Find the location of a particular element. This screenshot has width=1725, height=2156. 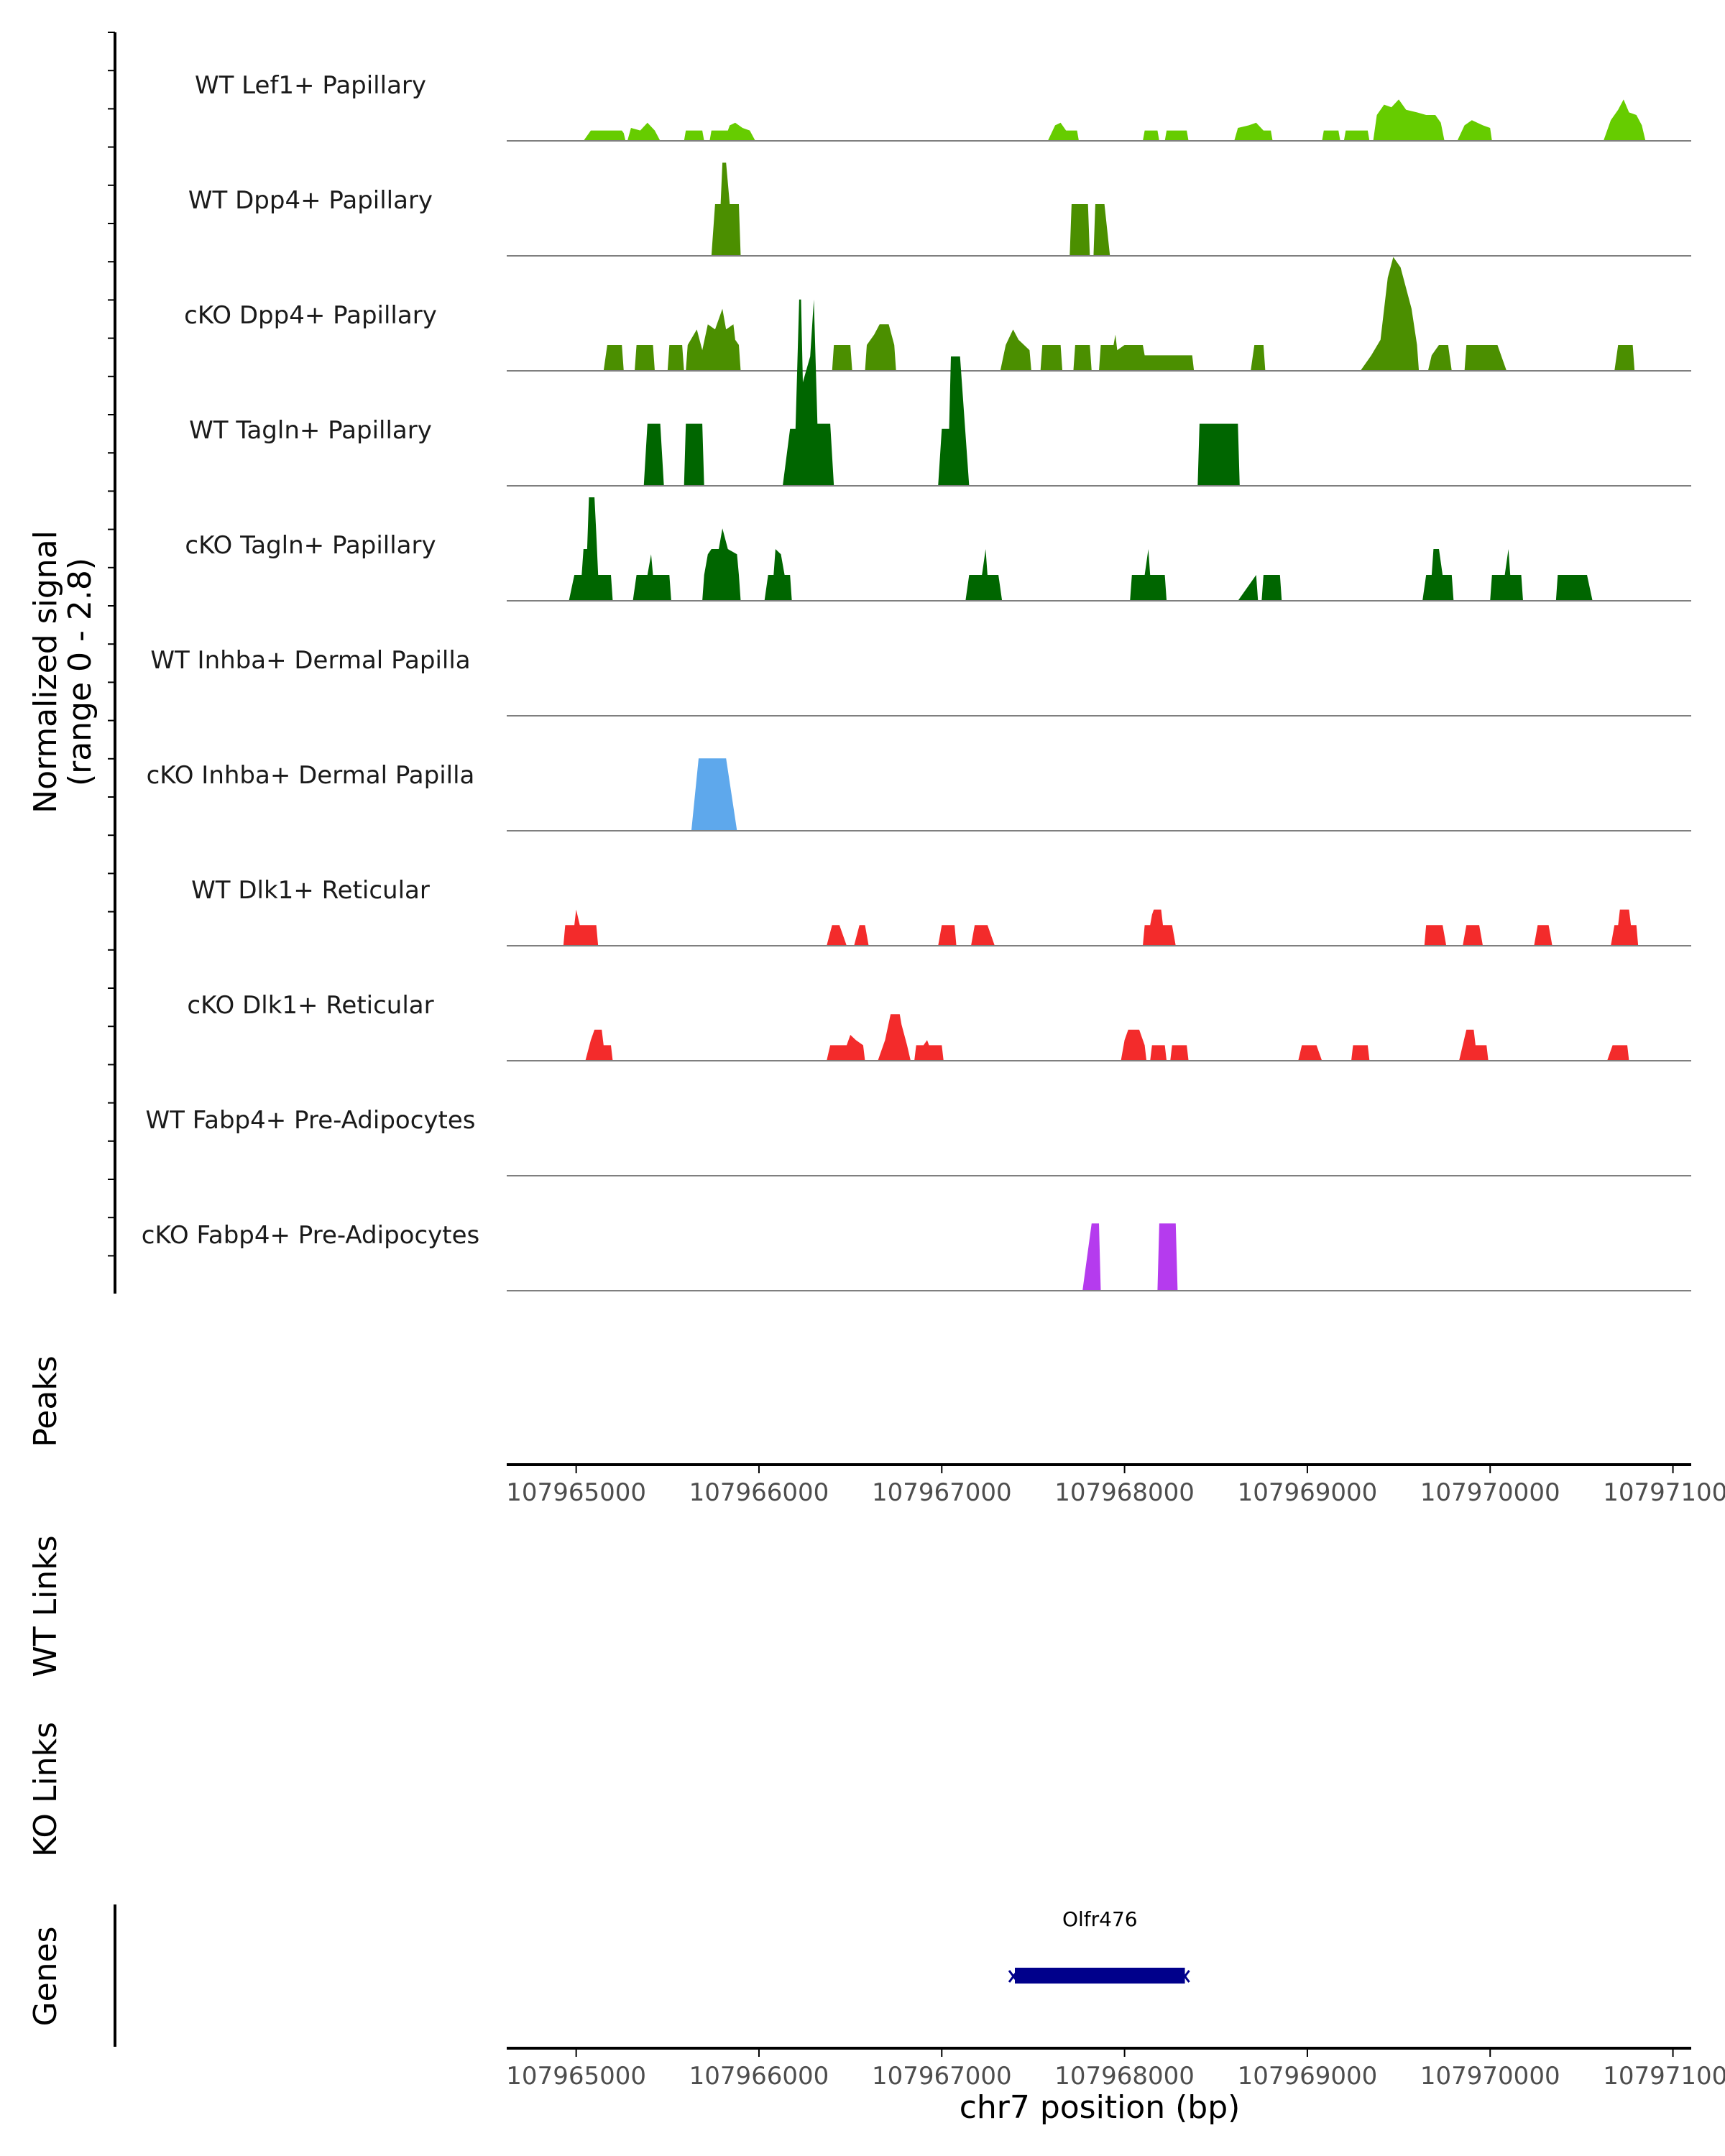

track-label: WT Lef1+ Papillary is located at coordinates (310, 85).